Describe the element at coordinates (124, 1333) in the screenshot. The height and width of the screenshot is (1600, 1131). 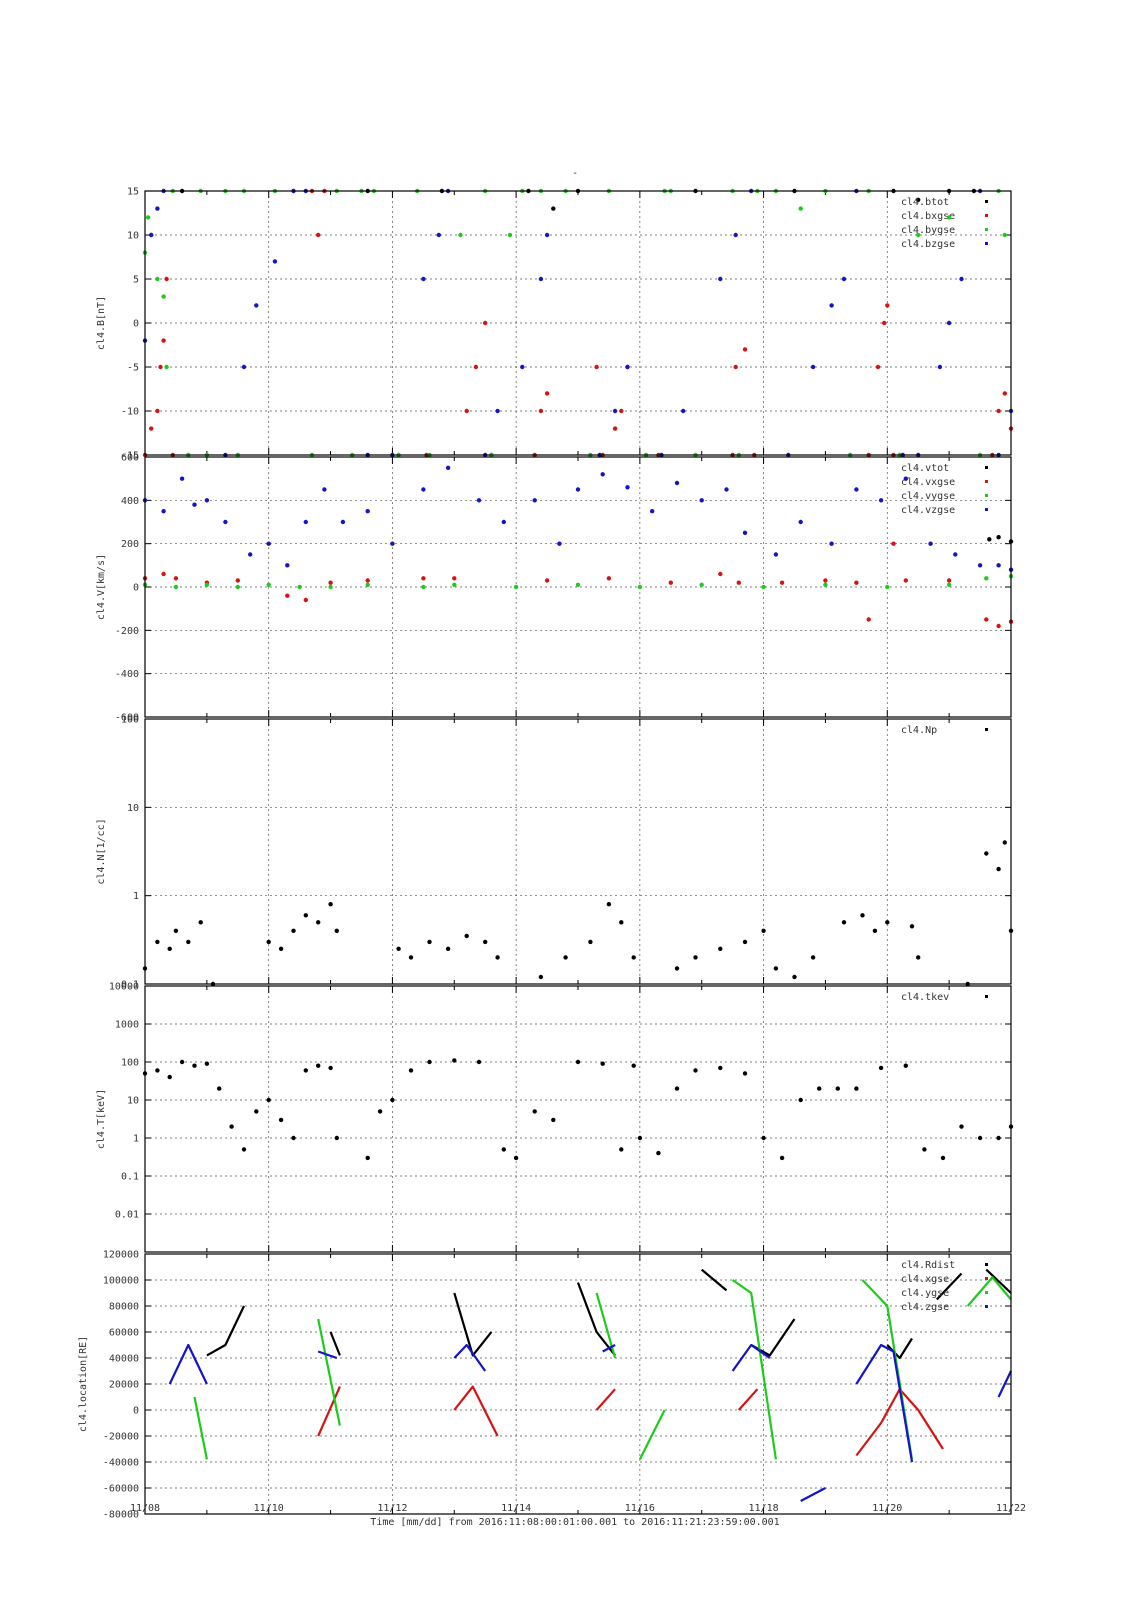
I see `y-tick-label: 60000` at that location.